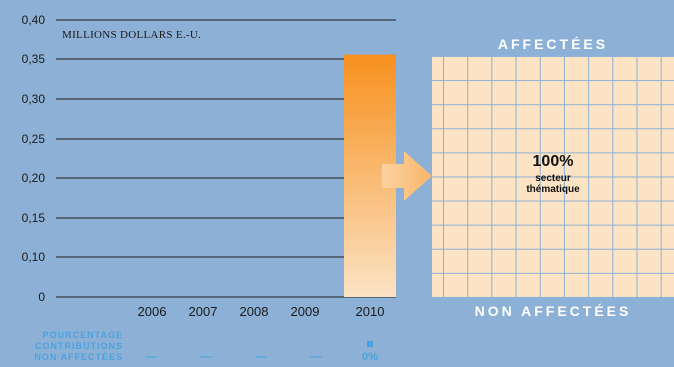  Describe the element at coordinates (254, 311) in the screenshot. I see `x-tick-label: 2008` at that location.